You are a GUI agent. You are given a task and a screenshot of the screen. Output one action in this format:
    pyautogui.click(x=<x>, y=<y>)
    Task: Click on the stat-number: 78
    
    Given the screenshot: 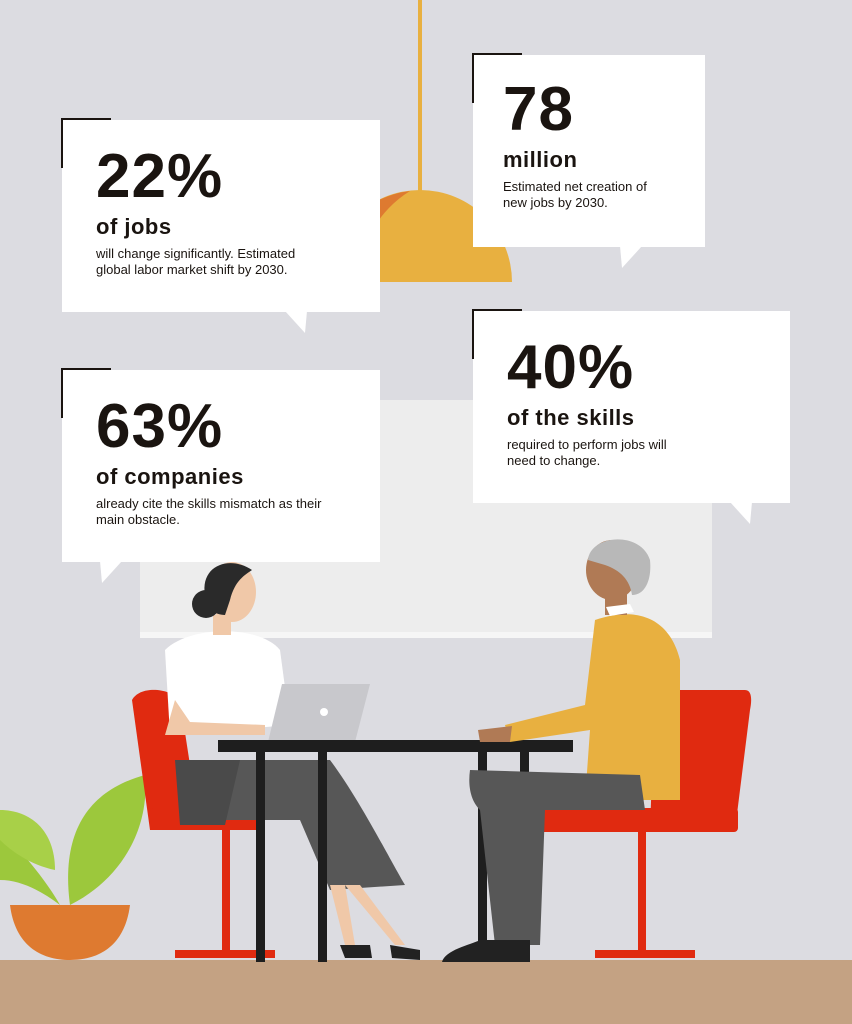 What is the action you would take?
    pyautogui.click(x=538, y=109)
    